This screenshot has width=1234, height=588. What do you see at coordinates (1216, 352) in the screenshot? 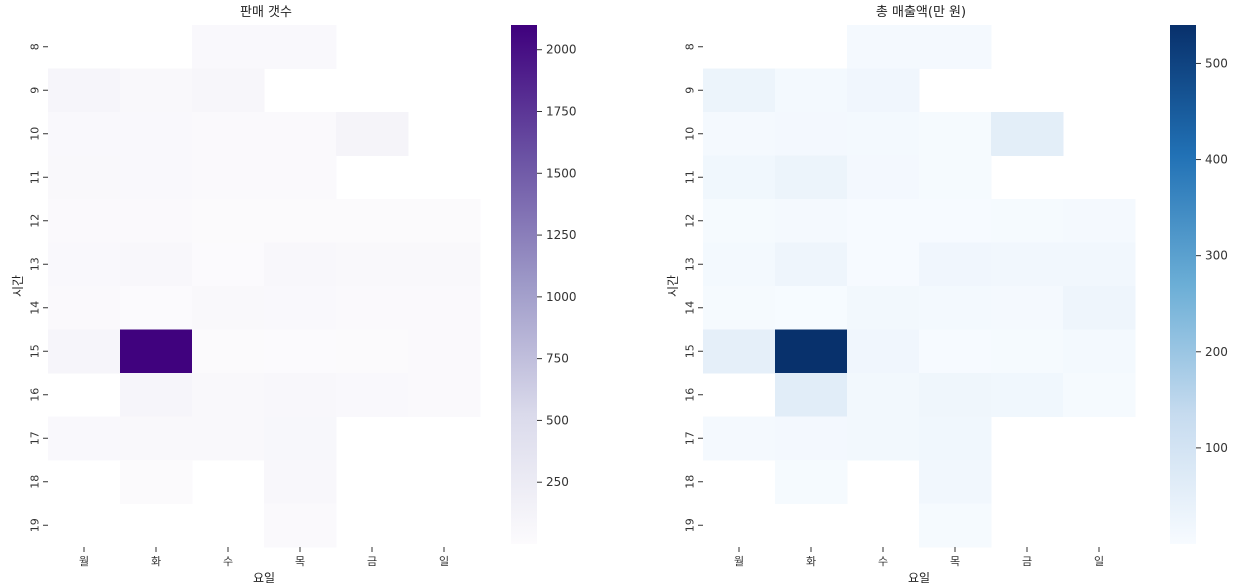
I see `colorbar-tick-label: 200` at bounding box center [1216, 352].